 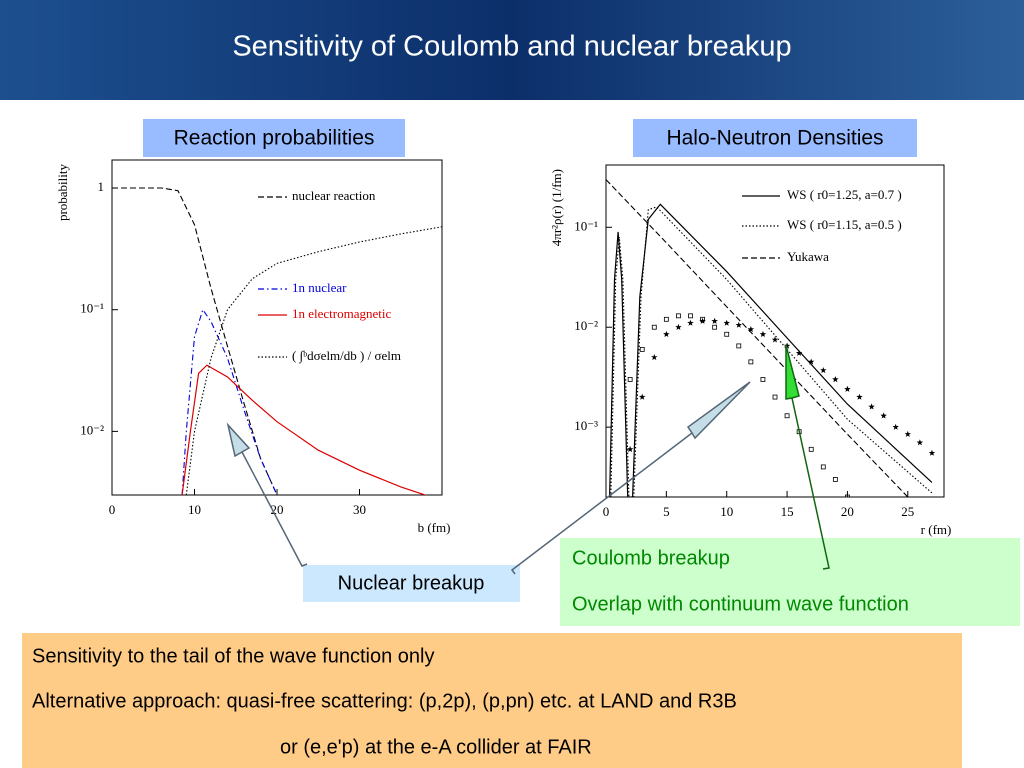 What do you see at coordinates (936, 529) in the screenshot?
I see `x-axis-label: r (fm)` at bounding box center [936, 529].